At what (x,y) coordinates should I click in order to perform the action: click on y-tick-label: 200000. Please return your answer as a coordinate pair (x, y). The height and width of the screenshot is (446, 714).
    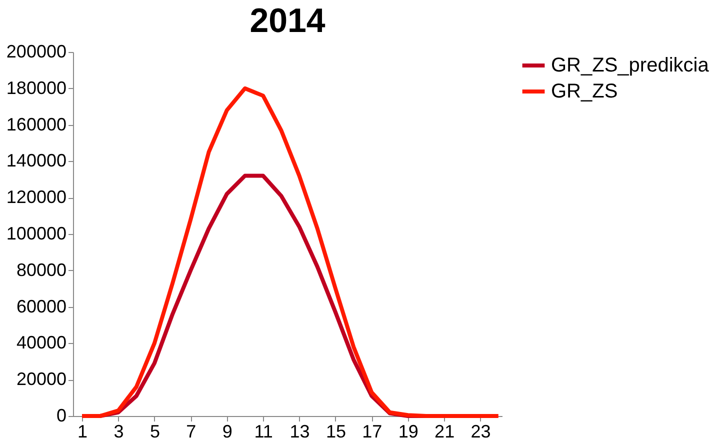
    Looking at the image, I should click on (36, 52).